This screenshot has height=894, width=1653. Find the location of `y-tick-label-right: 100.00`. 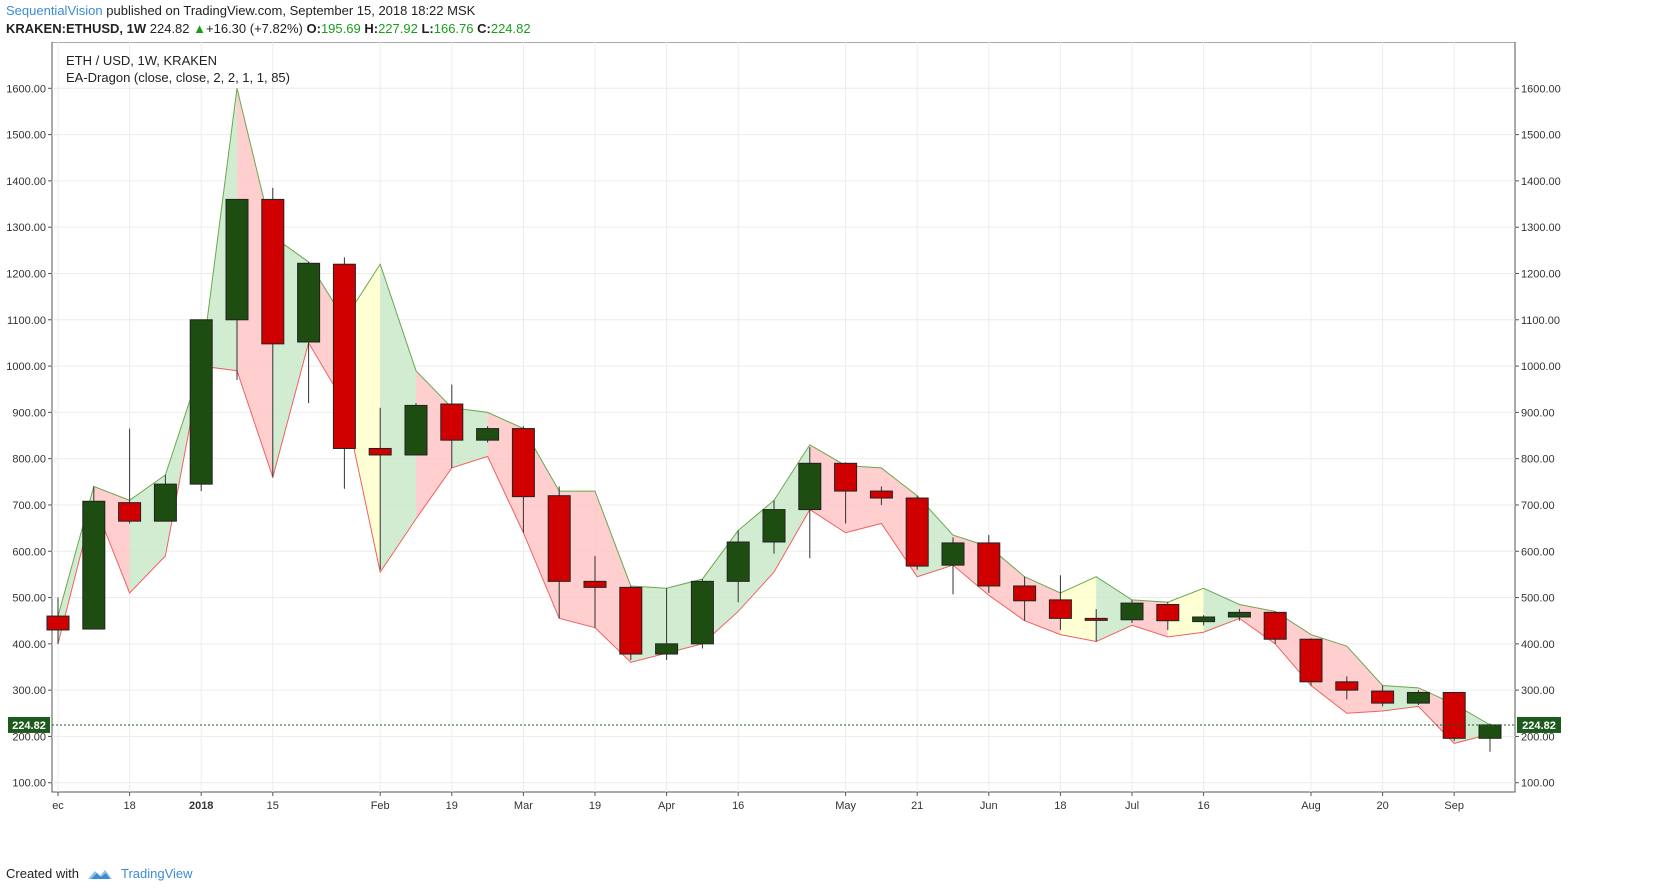

y-tick-label-right: 100.00 is located at coordinates (1538, 784).